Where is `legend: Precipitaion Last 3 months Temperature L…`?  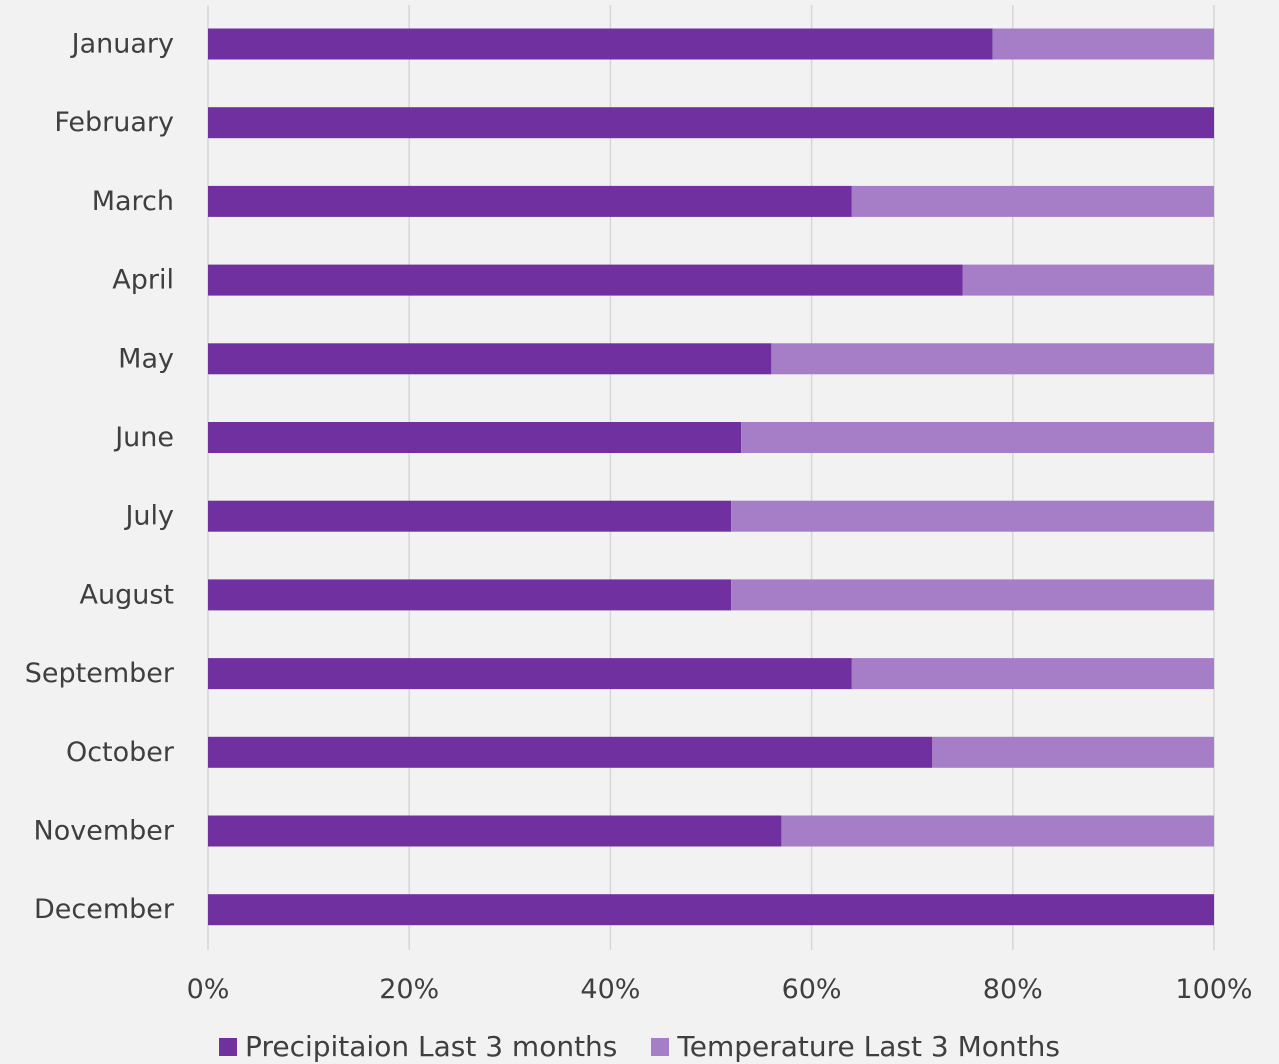
legend: Precipitaion Last 3 months Temperature L… is located at coordinates (639, 1046).